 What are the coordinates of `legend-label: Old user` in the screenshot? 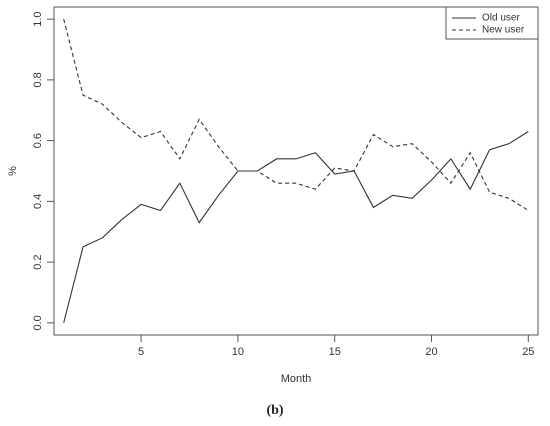 It's located at (501, 18).